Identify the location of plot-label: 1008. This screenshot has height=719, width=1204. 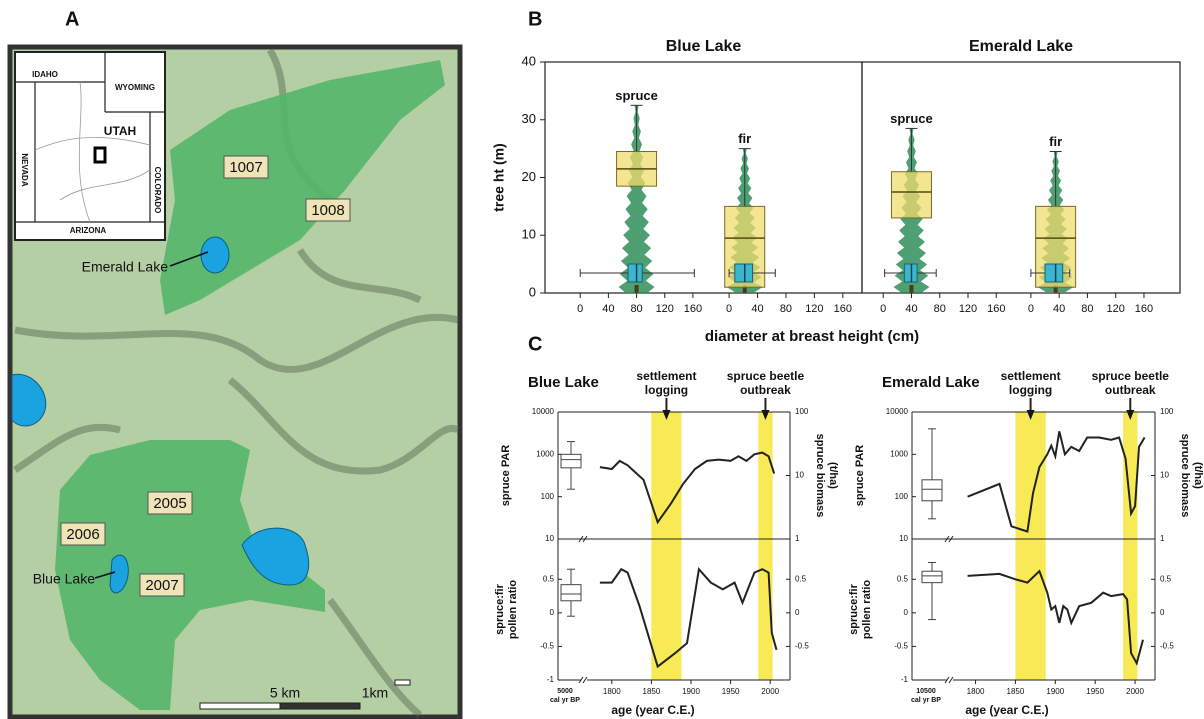
(327, 210).